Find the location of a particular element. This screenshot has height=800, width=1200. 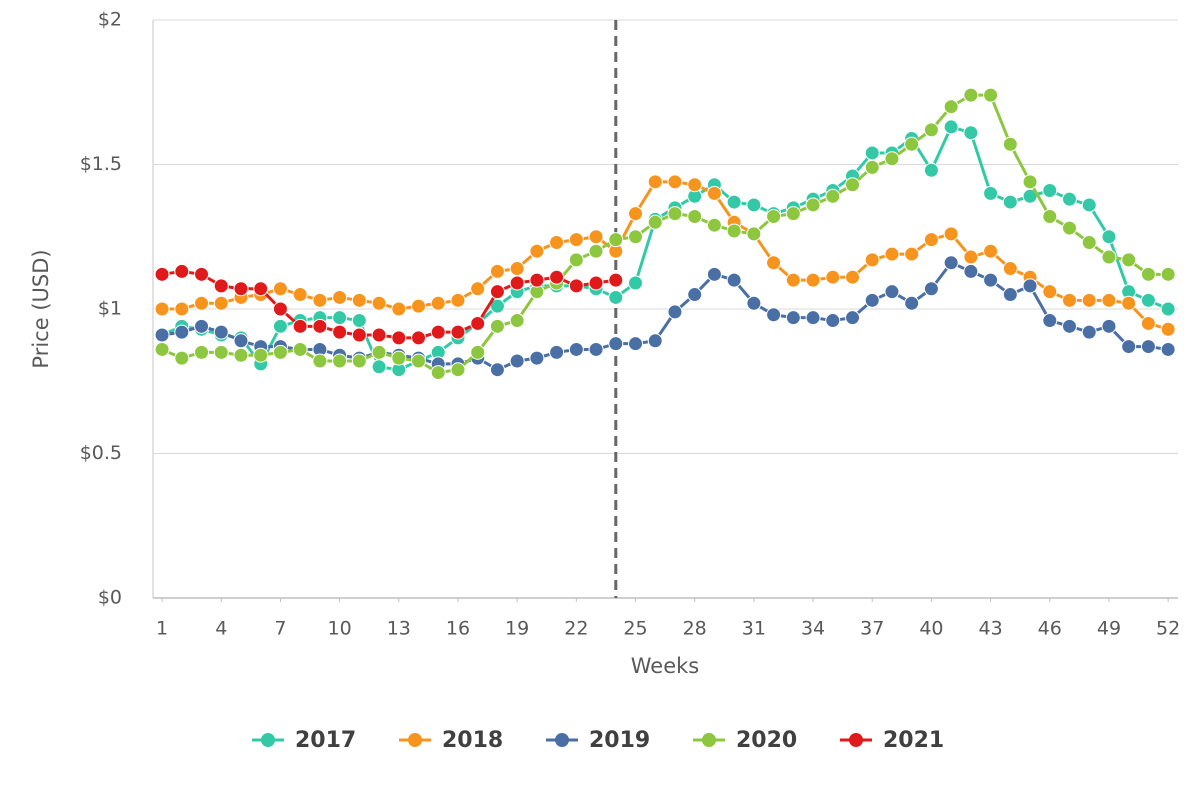

x-tick-label: 46 is located at coordinates (1050, 629).